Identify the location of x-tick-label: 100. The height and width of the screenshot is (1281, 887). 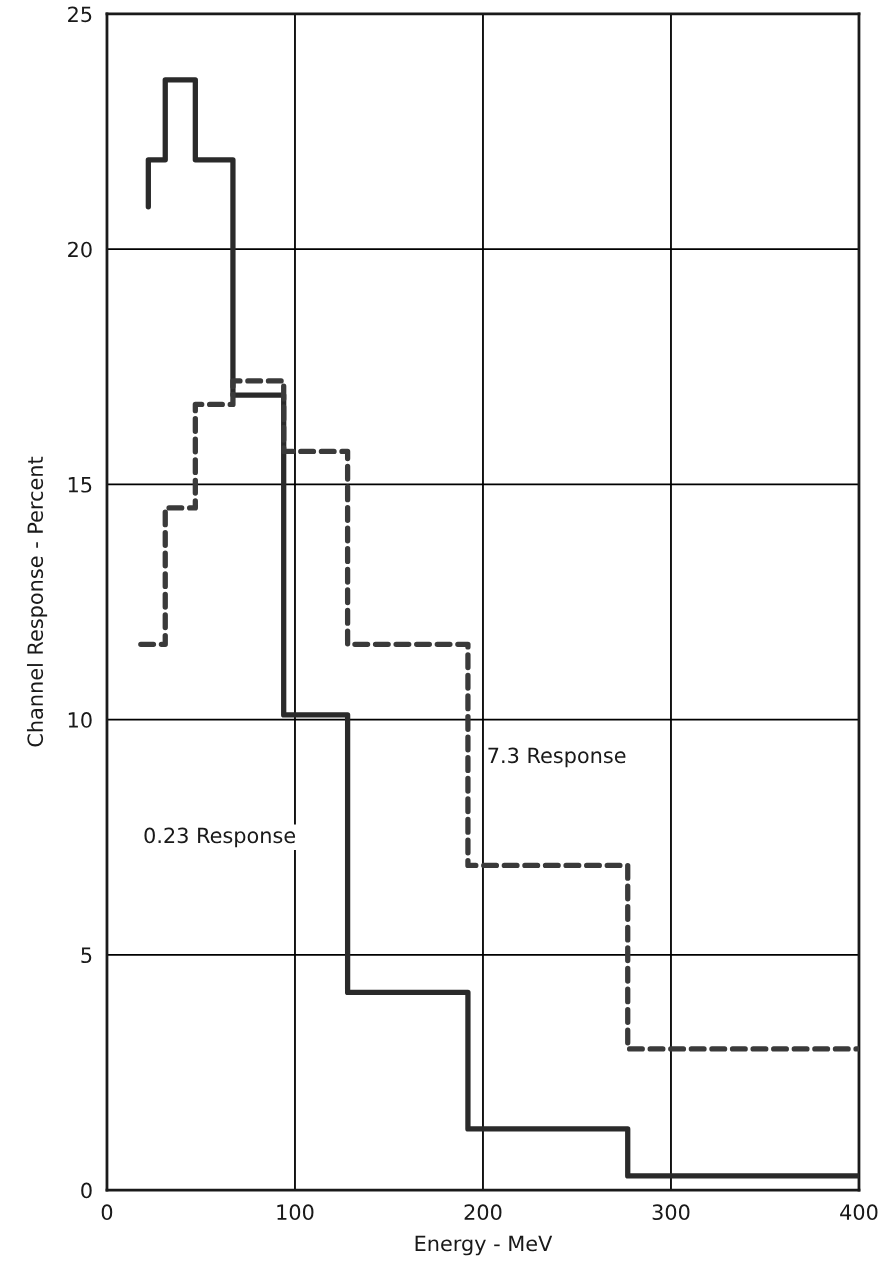
(295, 1212).